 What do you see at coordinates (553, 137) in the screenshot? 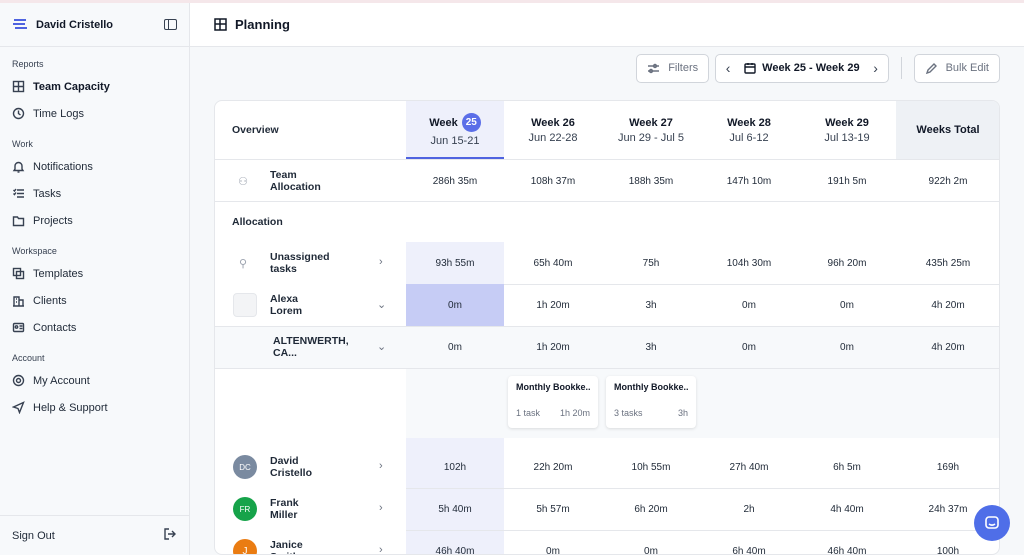
I see `week-dates: Jun 22-28` at bounding box center [553, 137].